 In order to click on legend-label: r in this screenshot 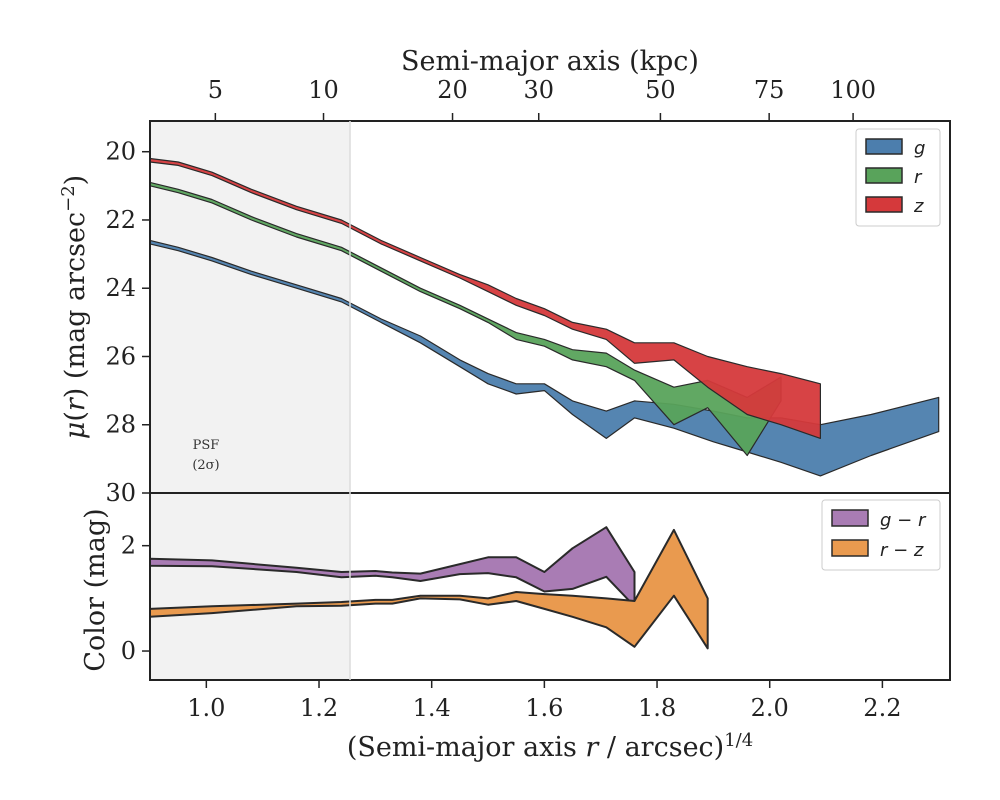, I will do `click(918, 177)`.